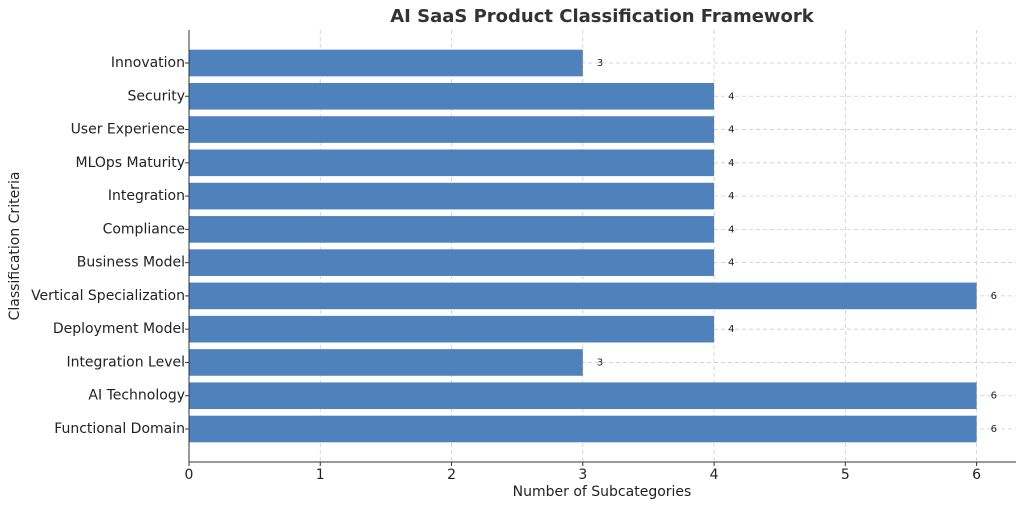 The width and height of the screenshot is (1024, 508). I want to click on x-axis-label: Number of Subcategories, so click(602, 492).